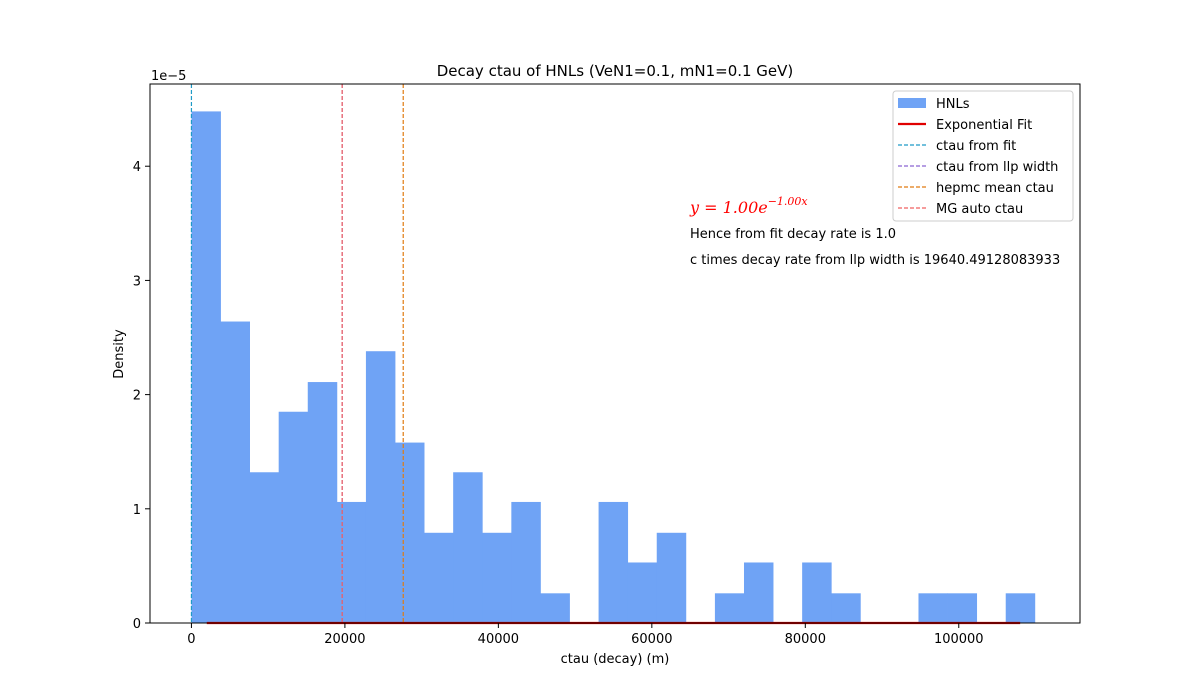 This screenshot has height=700, width=1200. What do you see at coordinates (959, 639) in the screenshot?
I see `x-tick-label: 100000` at bounding box center [959, 639].